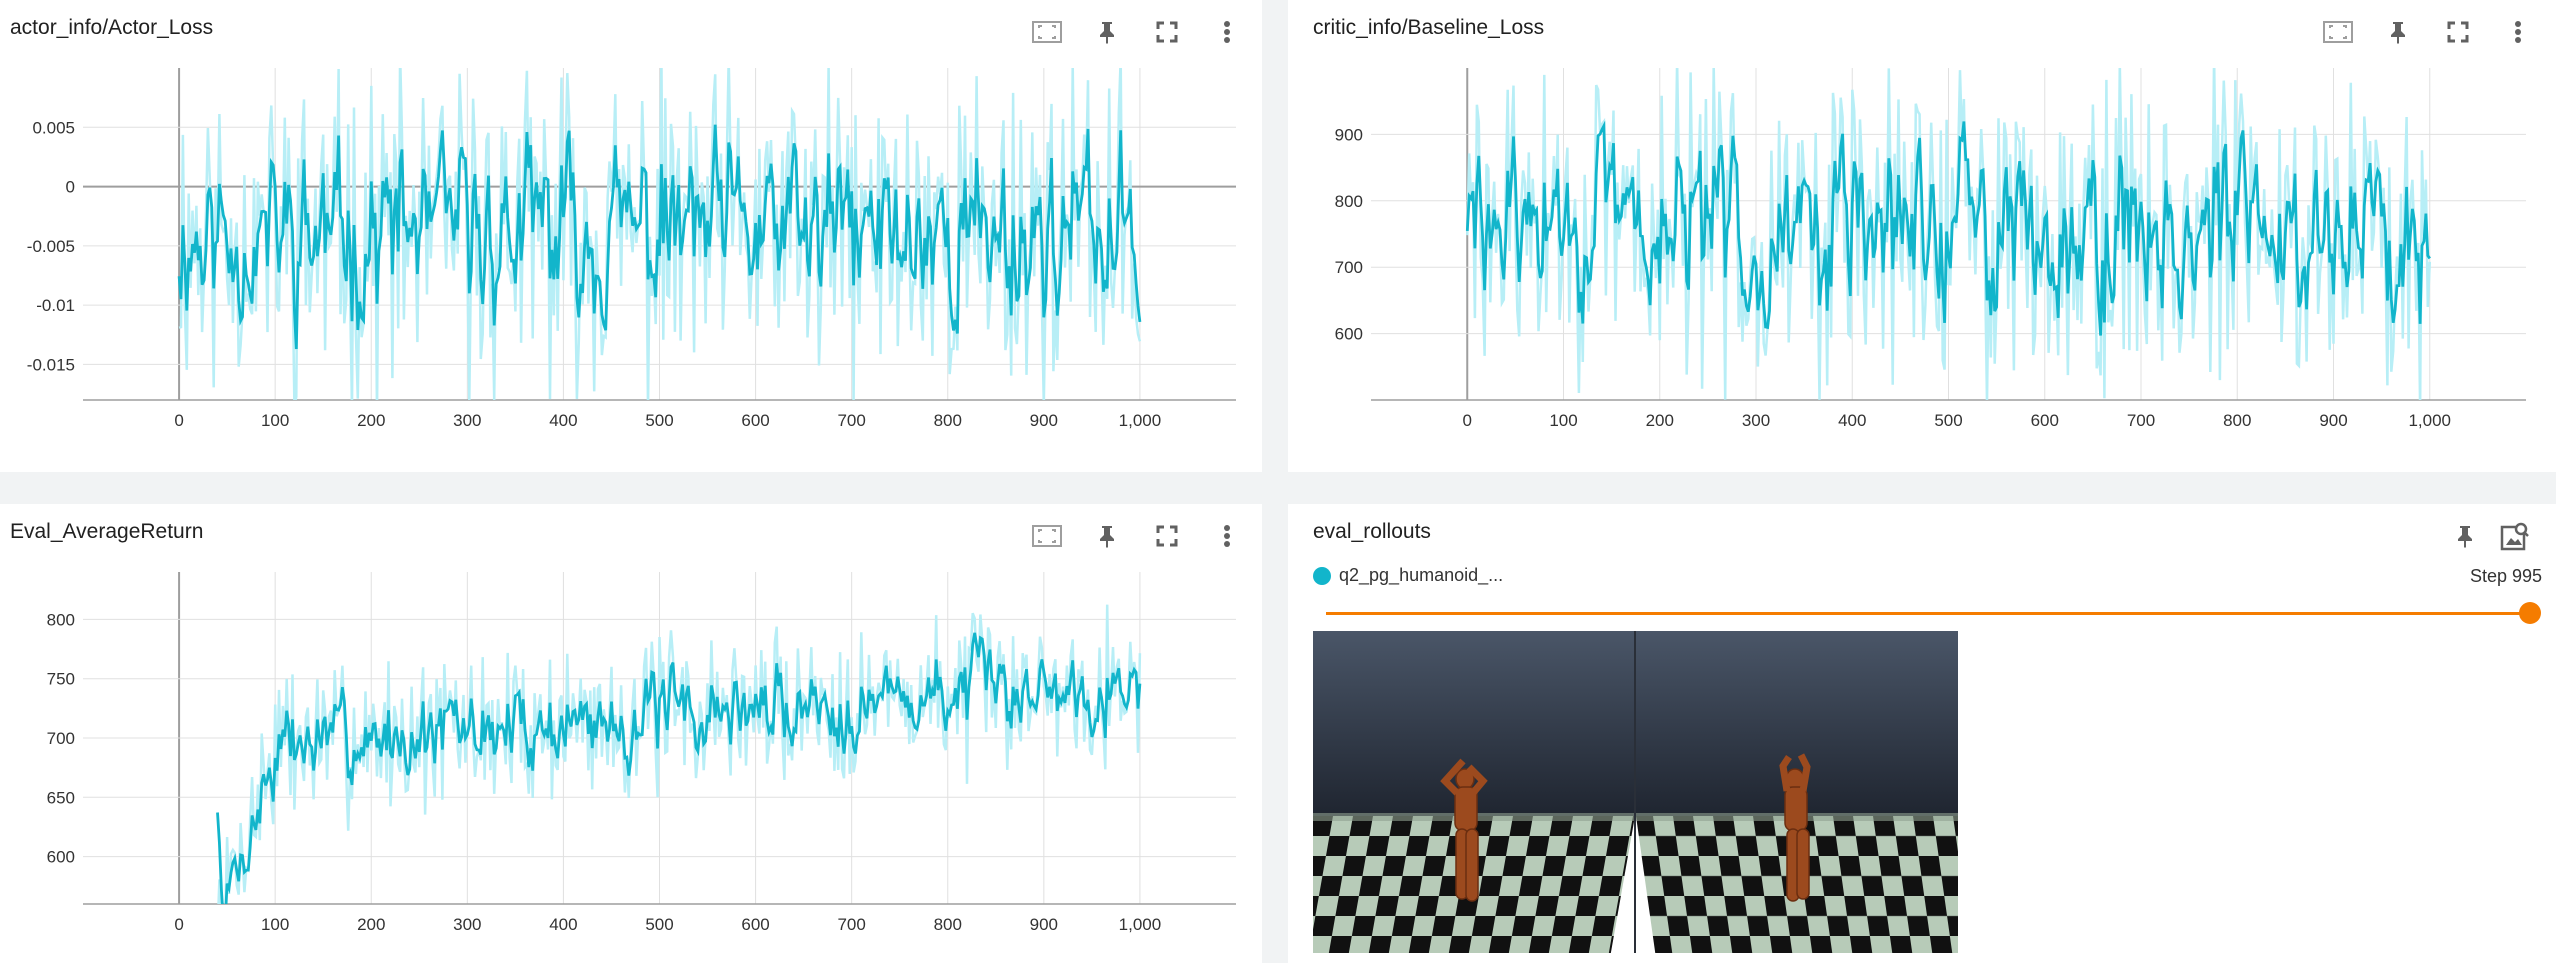 Image resolution: width=2556 pixels, height=963 pixels. What do you see at coordinates (51, 246) in the screenshot?
I see `y-tick-label: -0.005` at bounding box center [51, 246].